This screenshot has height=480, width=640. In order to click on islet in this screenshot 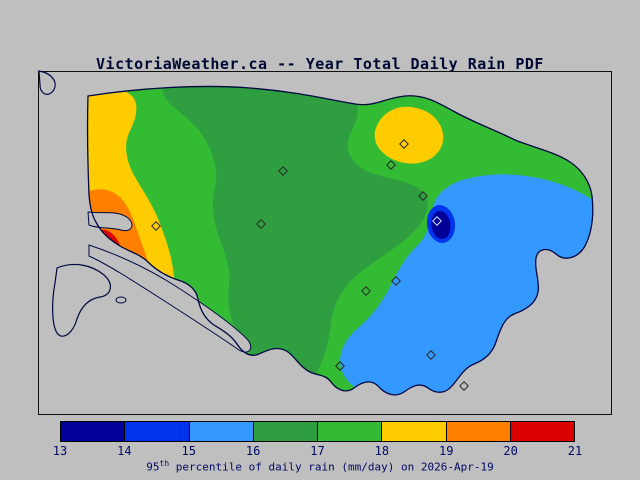, I will do `click(121, 300)`.